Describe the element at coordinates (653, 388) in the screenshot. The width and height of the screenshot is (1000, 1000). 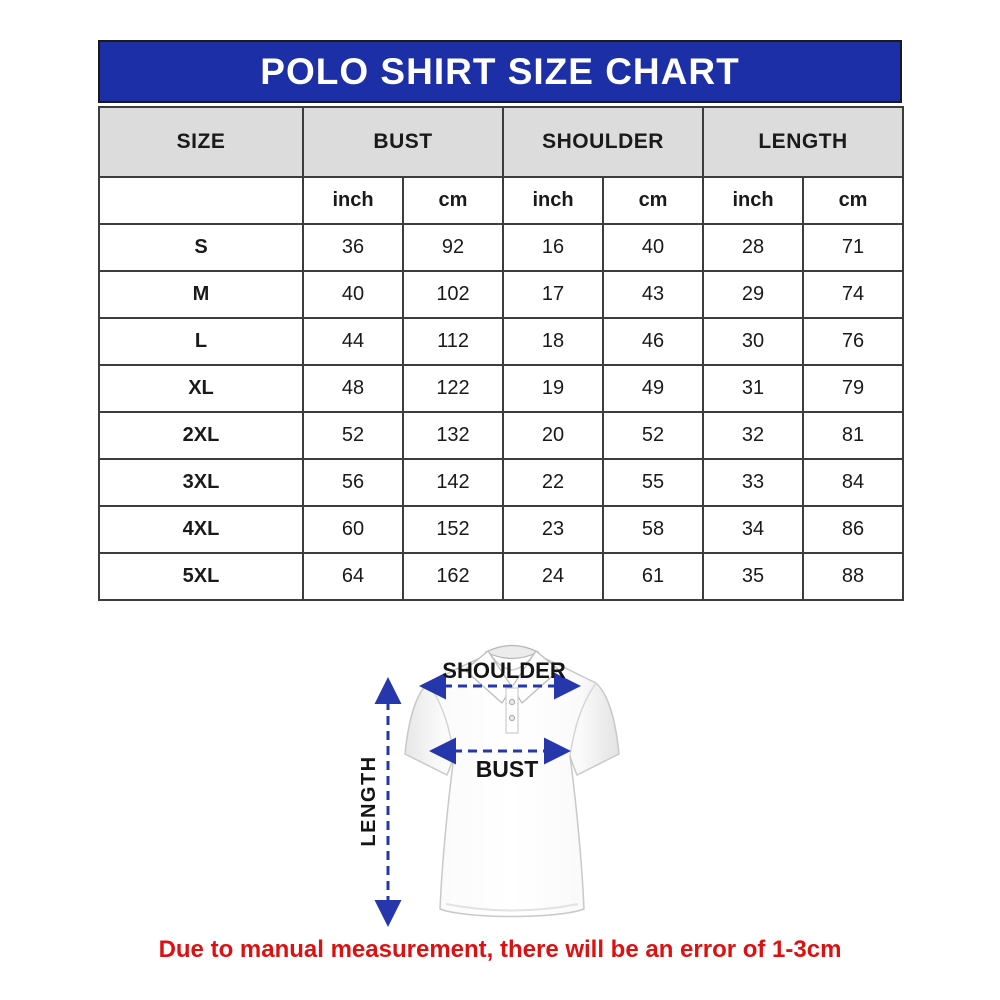
I see `shoulder-cm-cell: 49` at that location.